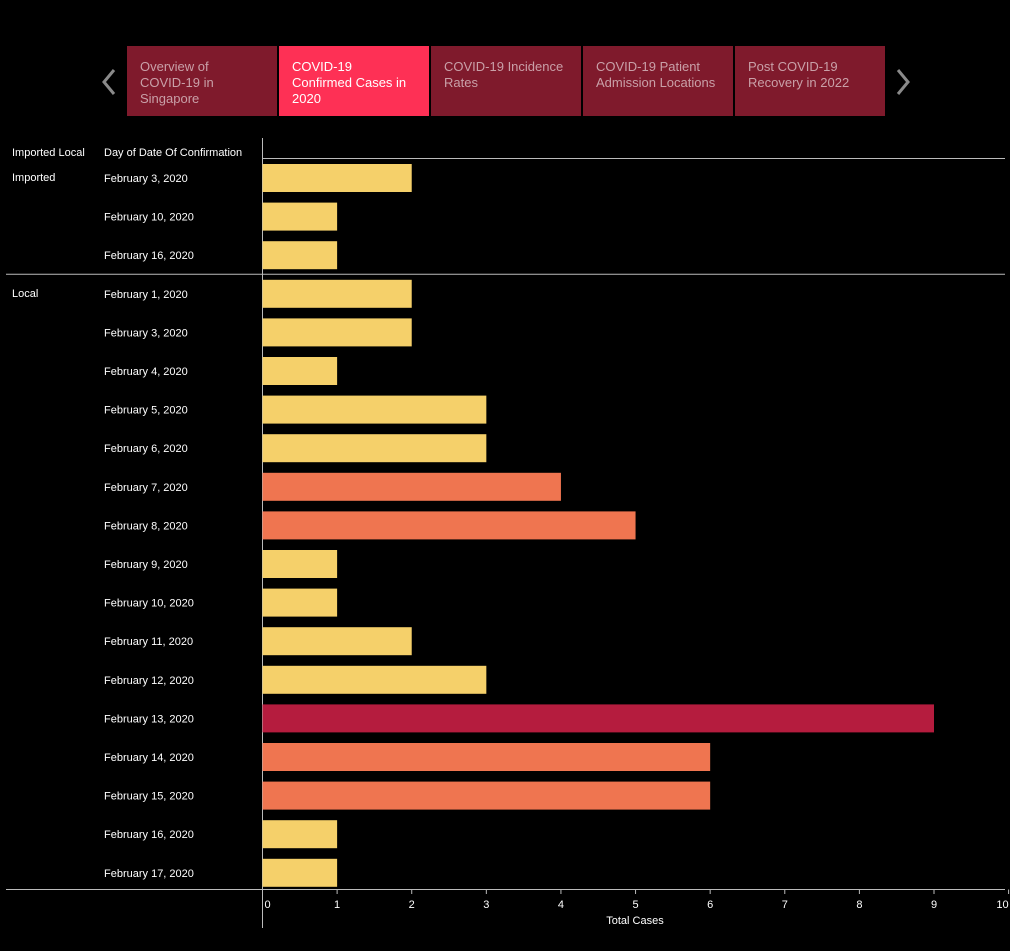 This screenshot has height=951, width=1010. What do you see at coordinates (486, 905) in the screenshot?
I see `x-tick-label: 3` at bounding box center [486, 905].